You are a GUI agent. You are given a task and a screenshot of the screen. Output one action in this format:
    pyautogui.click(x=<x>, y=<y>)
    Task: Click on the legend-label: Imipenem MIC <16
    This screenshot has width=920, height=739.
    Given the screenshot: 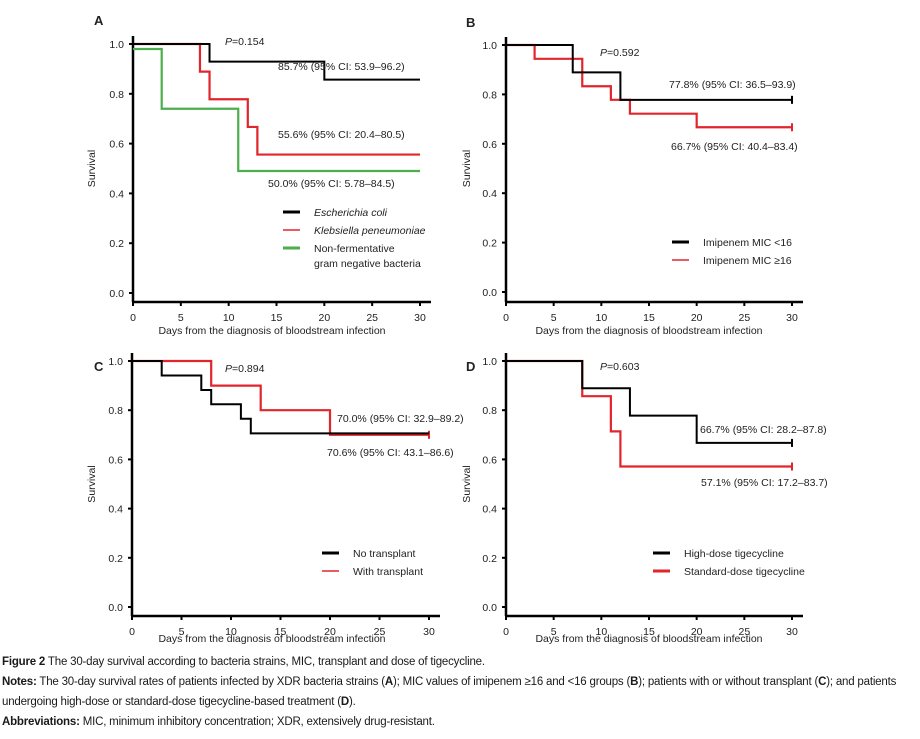 What is the action you would take?
    pyautogui.click(x=747, y=243)
    